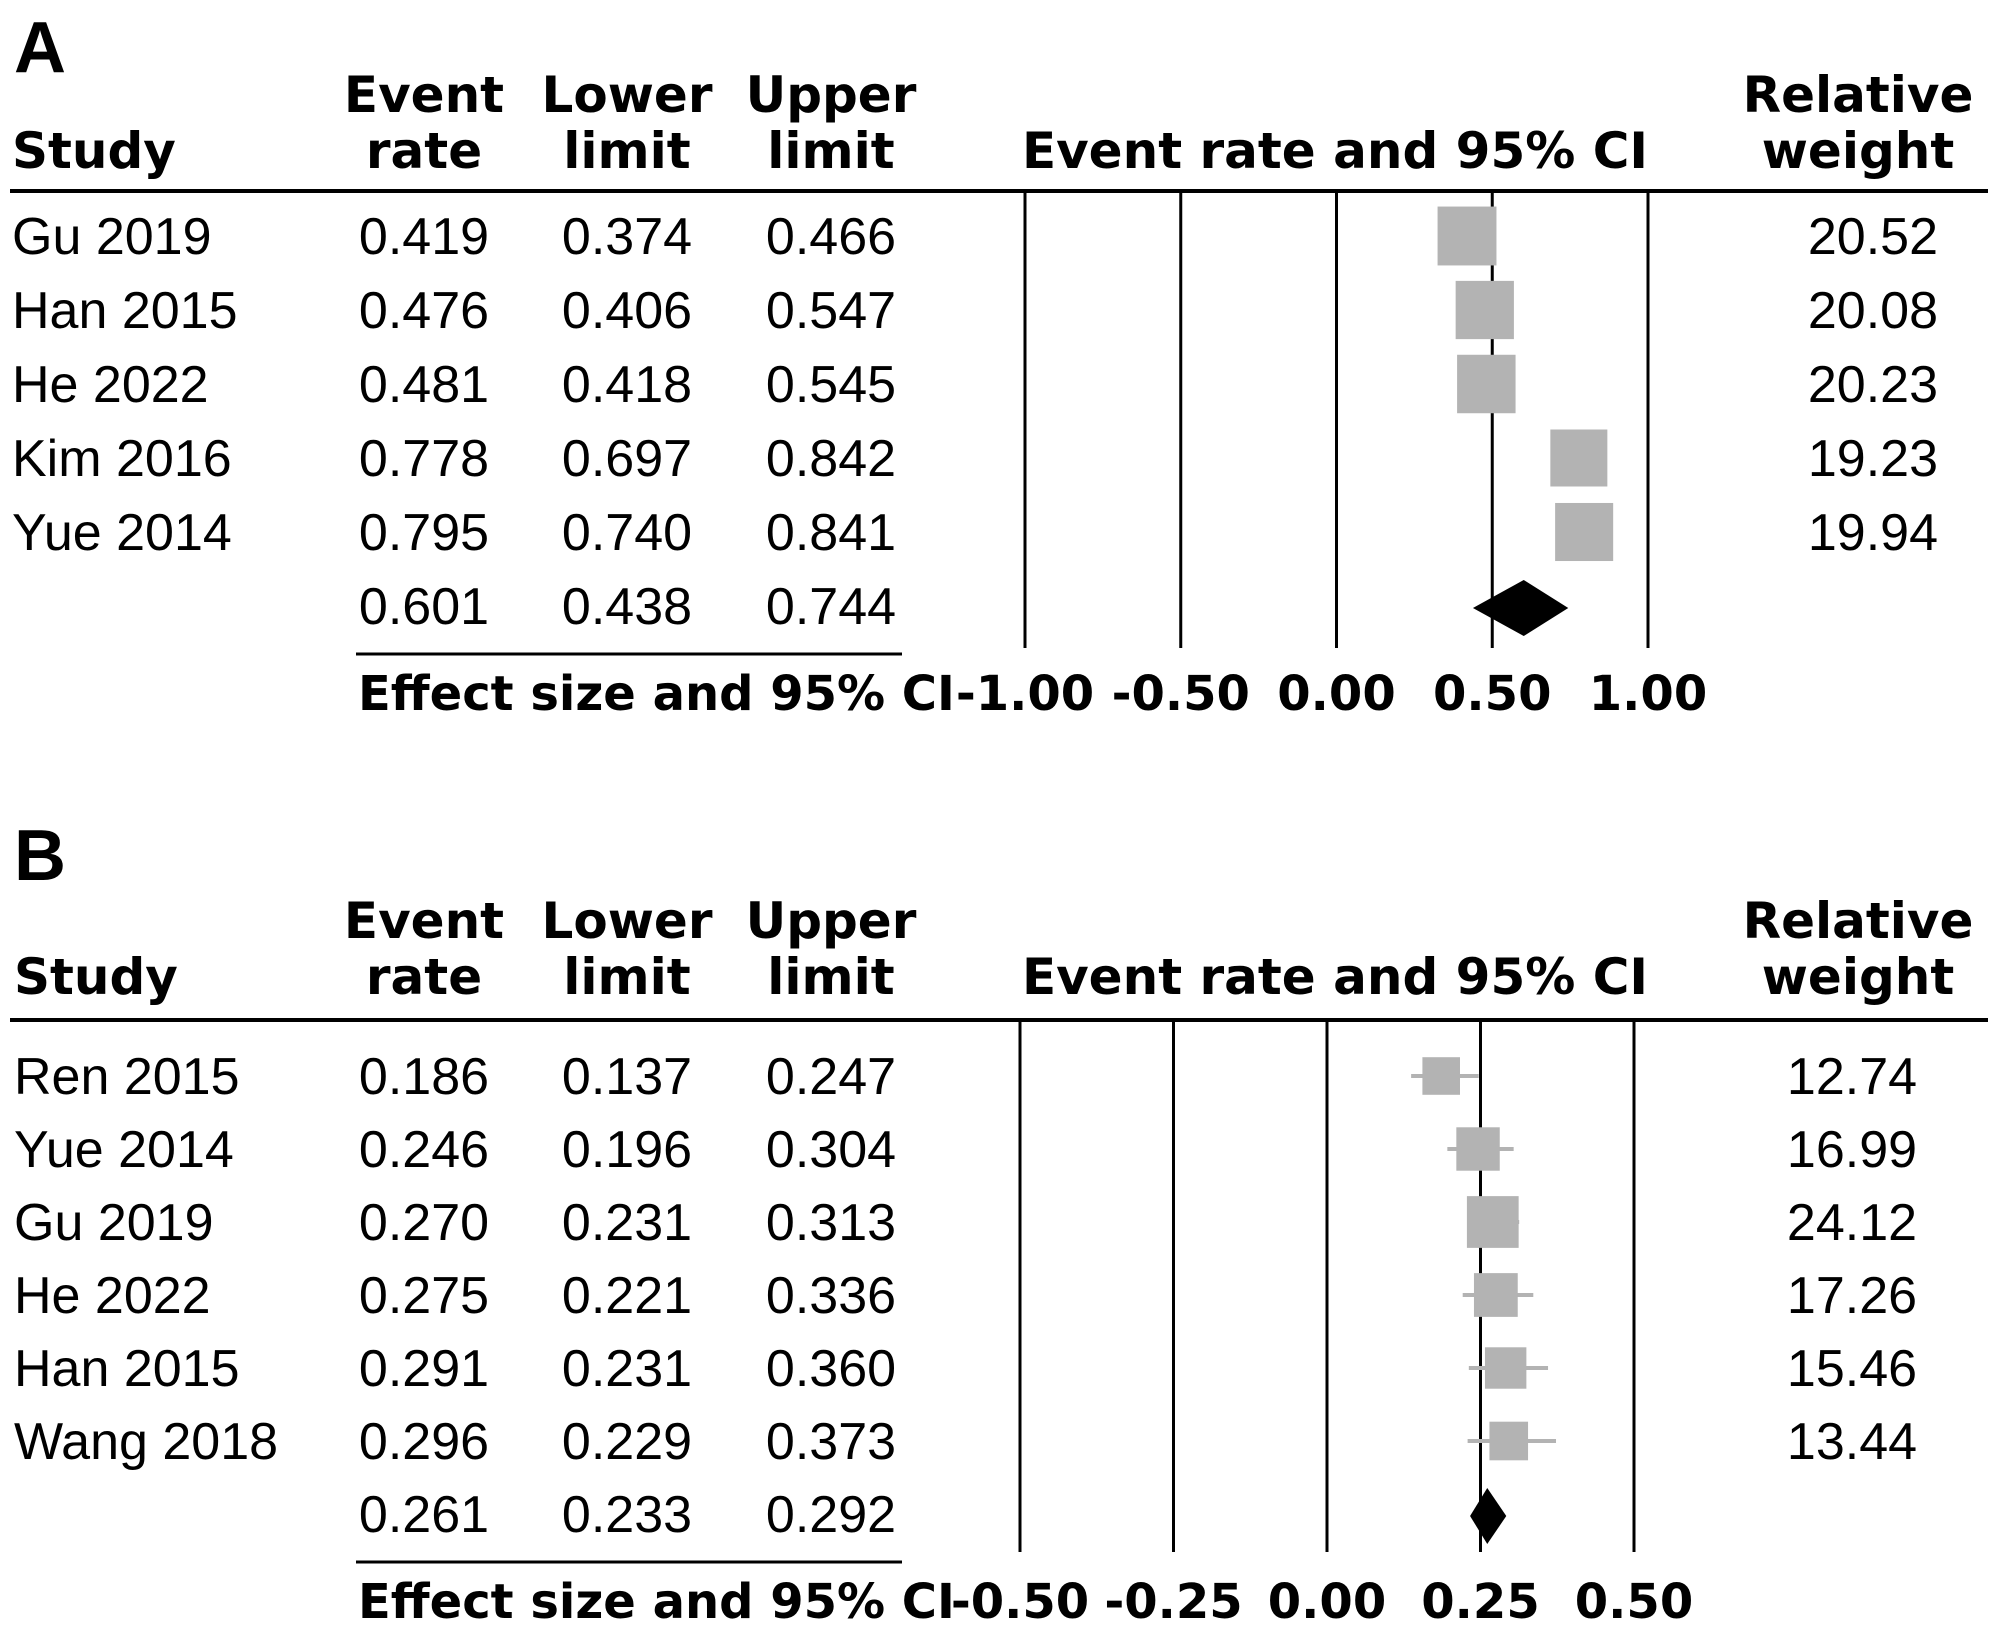 The height and width of the screenshot is (1636, 1995). What do you see at coordinates (424, 237) in the screenshot?
I see `panel-a-event-rate: 0.419` at bounding box center [424, 237].